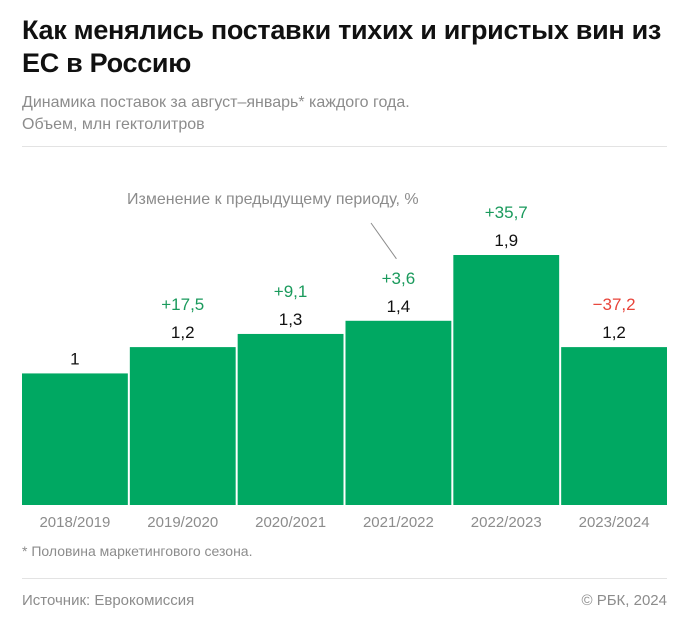 The width and height of the screenshot is (689, 628). I want to click on bar-2023/2024, so click(614, 426).